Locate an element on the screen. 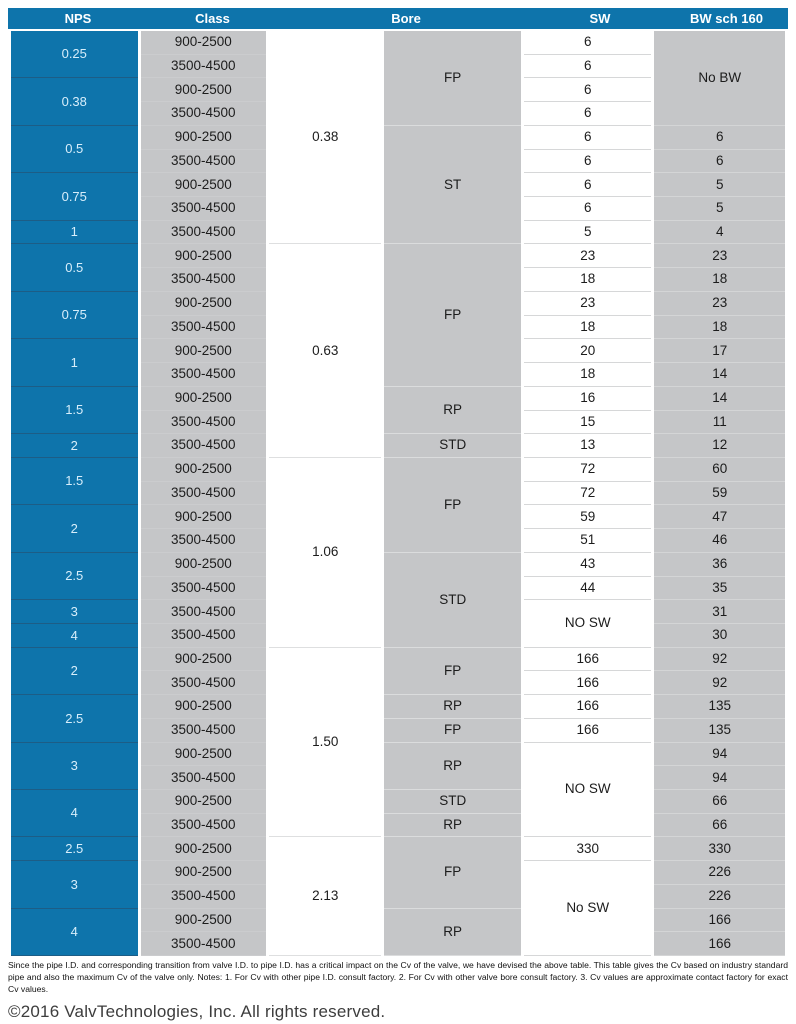 The height and width of the screenshot is (1024, 796). table-row: 3500-4500 15 11 is located at coordinates (398, 422).